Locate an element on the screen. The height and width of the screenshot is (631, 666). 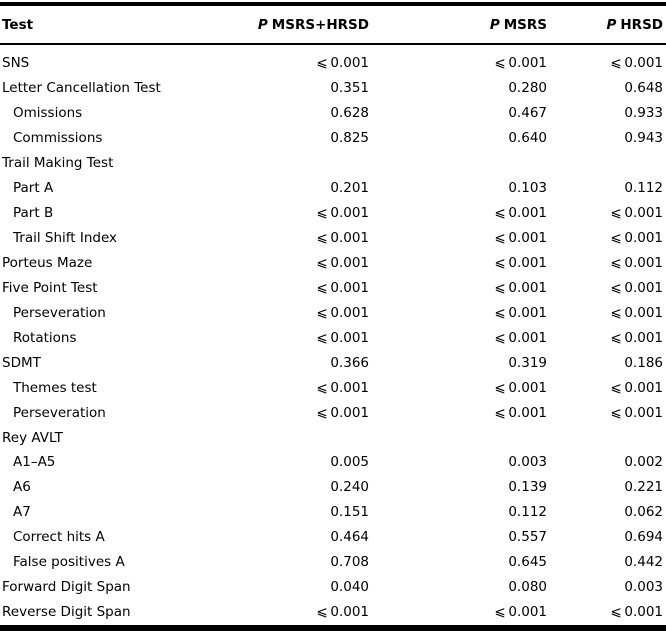
p-value-cell: 0.151 is located at coordinates (349, 512).